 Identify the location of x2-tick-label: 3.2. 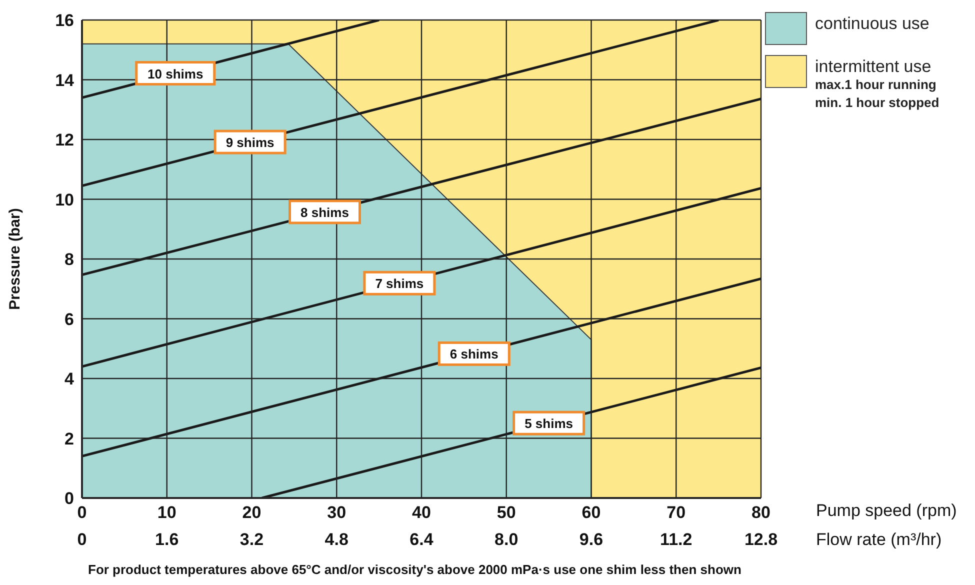
(251, 540).